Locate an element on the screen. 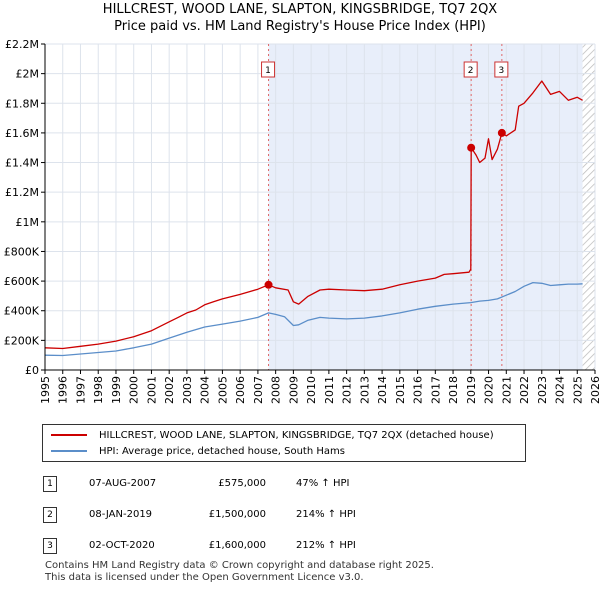  sale-box-label-1: 1 is located at coordinates (268, 71).